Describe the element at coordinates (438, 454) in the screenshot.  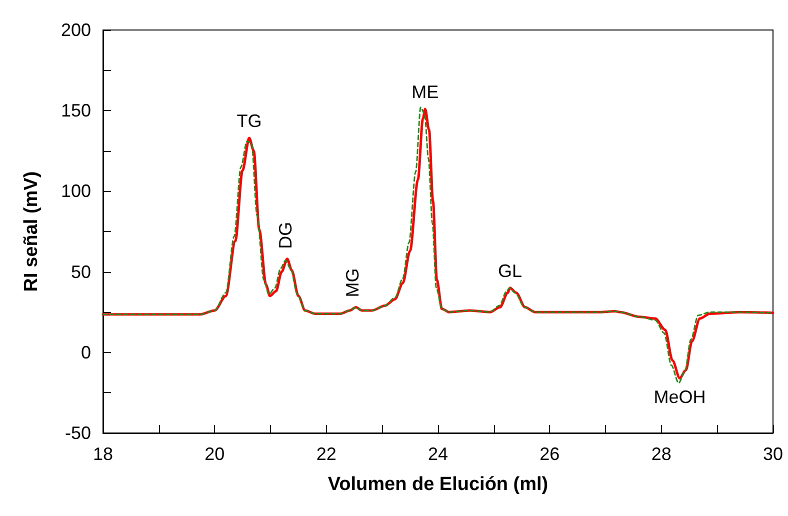
I see `x-tick-label: 24` at that location.